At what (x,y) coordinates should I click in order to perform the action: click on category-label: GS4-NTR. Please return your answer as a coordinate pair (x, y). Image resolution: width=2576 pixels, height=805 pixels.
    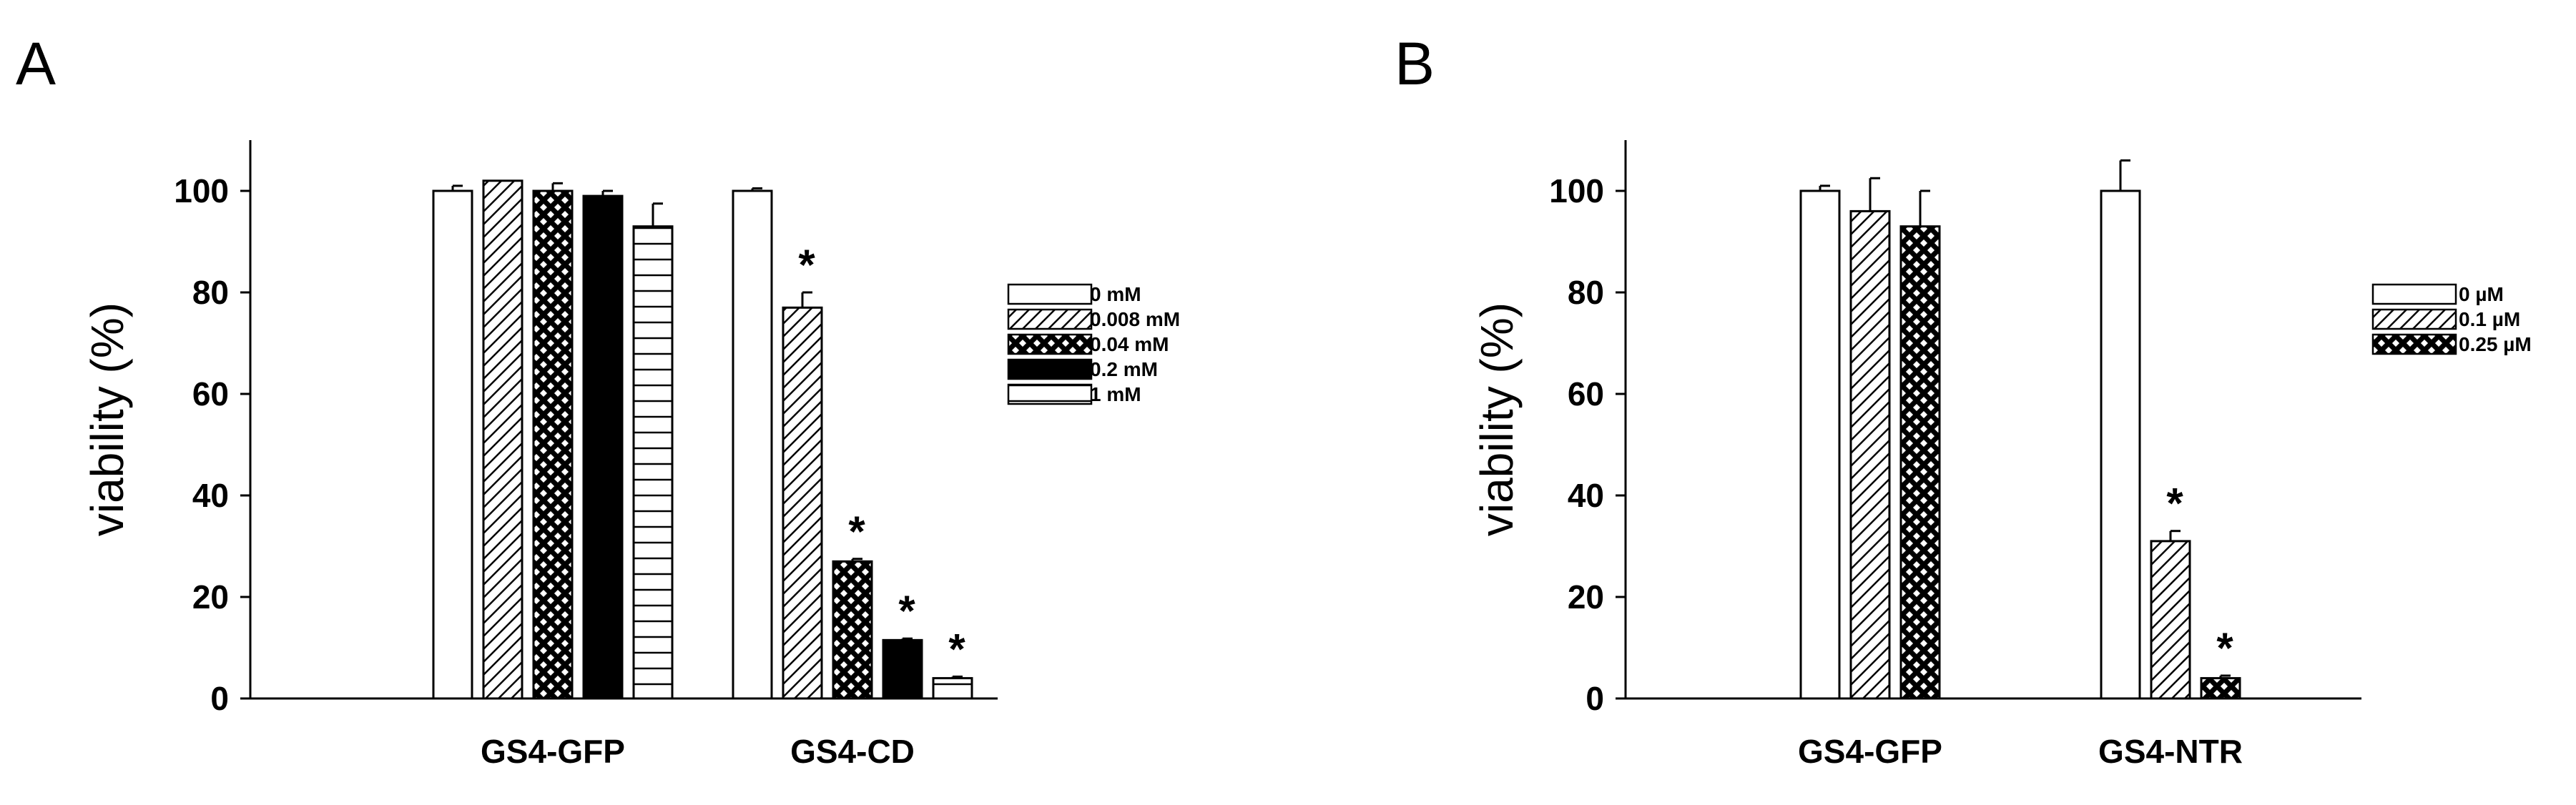
    Looking at the image, I should click on (2170, 752).